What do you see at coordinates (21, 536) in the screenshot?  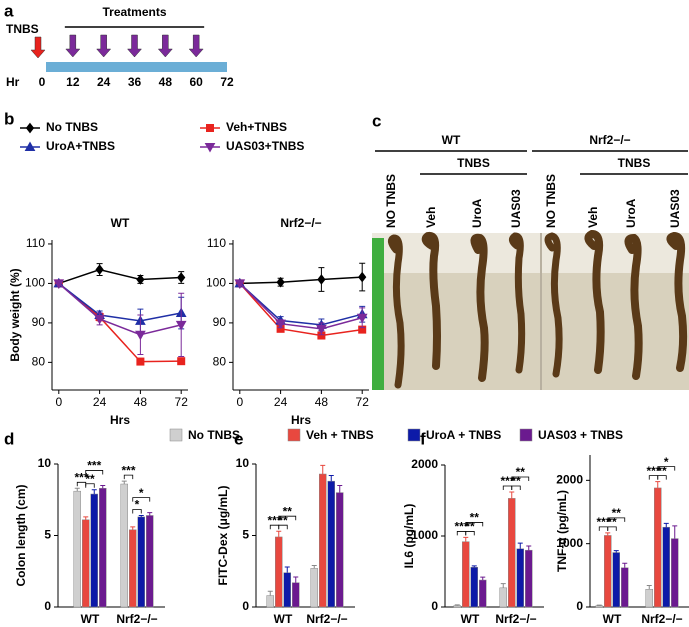 I see `y-axis-label: Colon length (cm)` at bounding box center [21, 536].